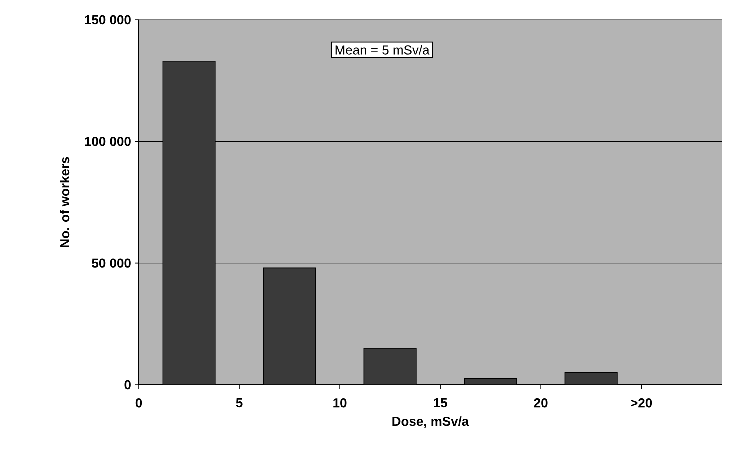 This screenshot has height=468, width=738. Describe the element at coordinates (383, 50) in the screenshot. I see `annotation: Mean = 5 mSv/a` at that location.